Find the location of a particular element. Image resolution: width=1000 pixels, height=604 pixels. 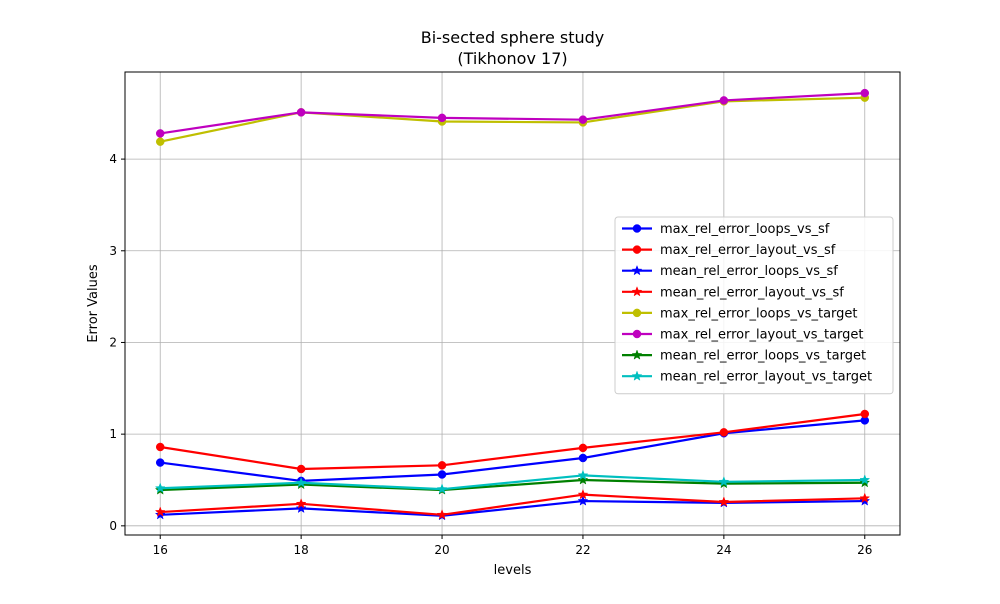

series-mean_rel_error_layout_vs_target is located at coordinates (512, 481).